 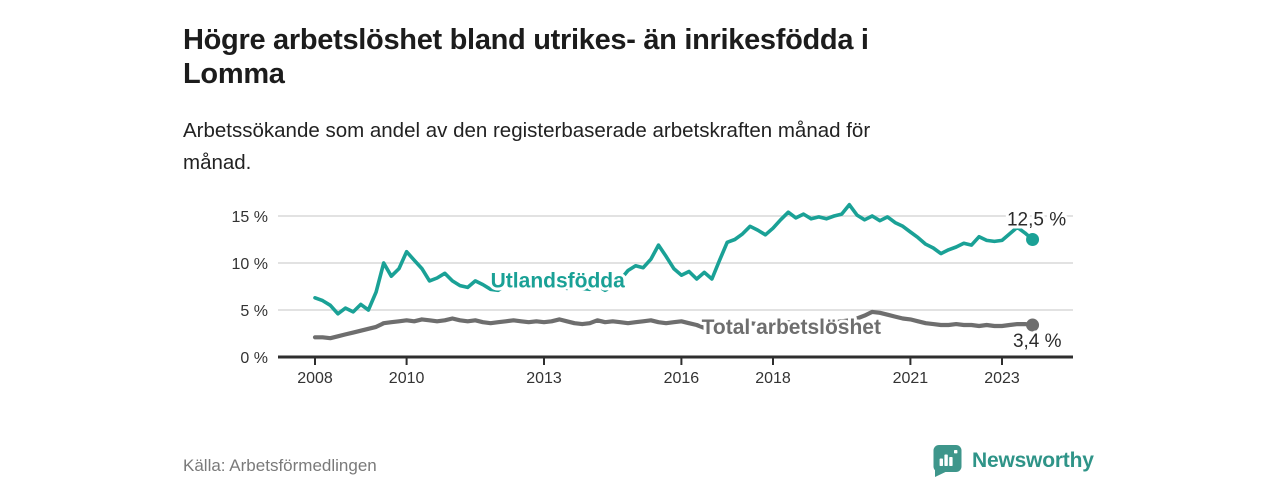 What do you see at coordinates (254, 311) in the screenshot?
I see `y-axis-label: 5 %` at bounding box center [254, 311].